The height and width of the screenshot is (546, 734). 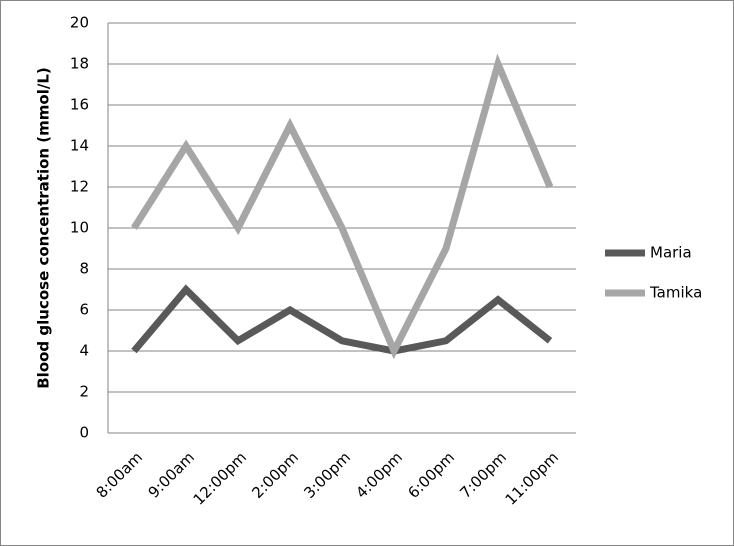 I want to click on y-tick-label: 8, so click(x=84, y=269).